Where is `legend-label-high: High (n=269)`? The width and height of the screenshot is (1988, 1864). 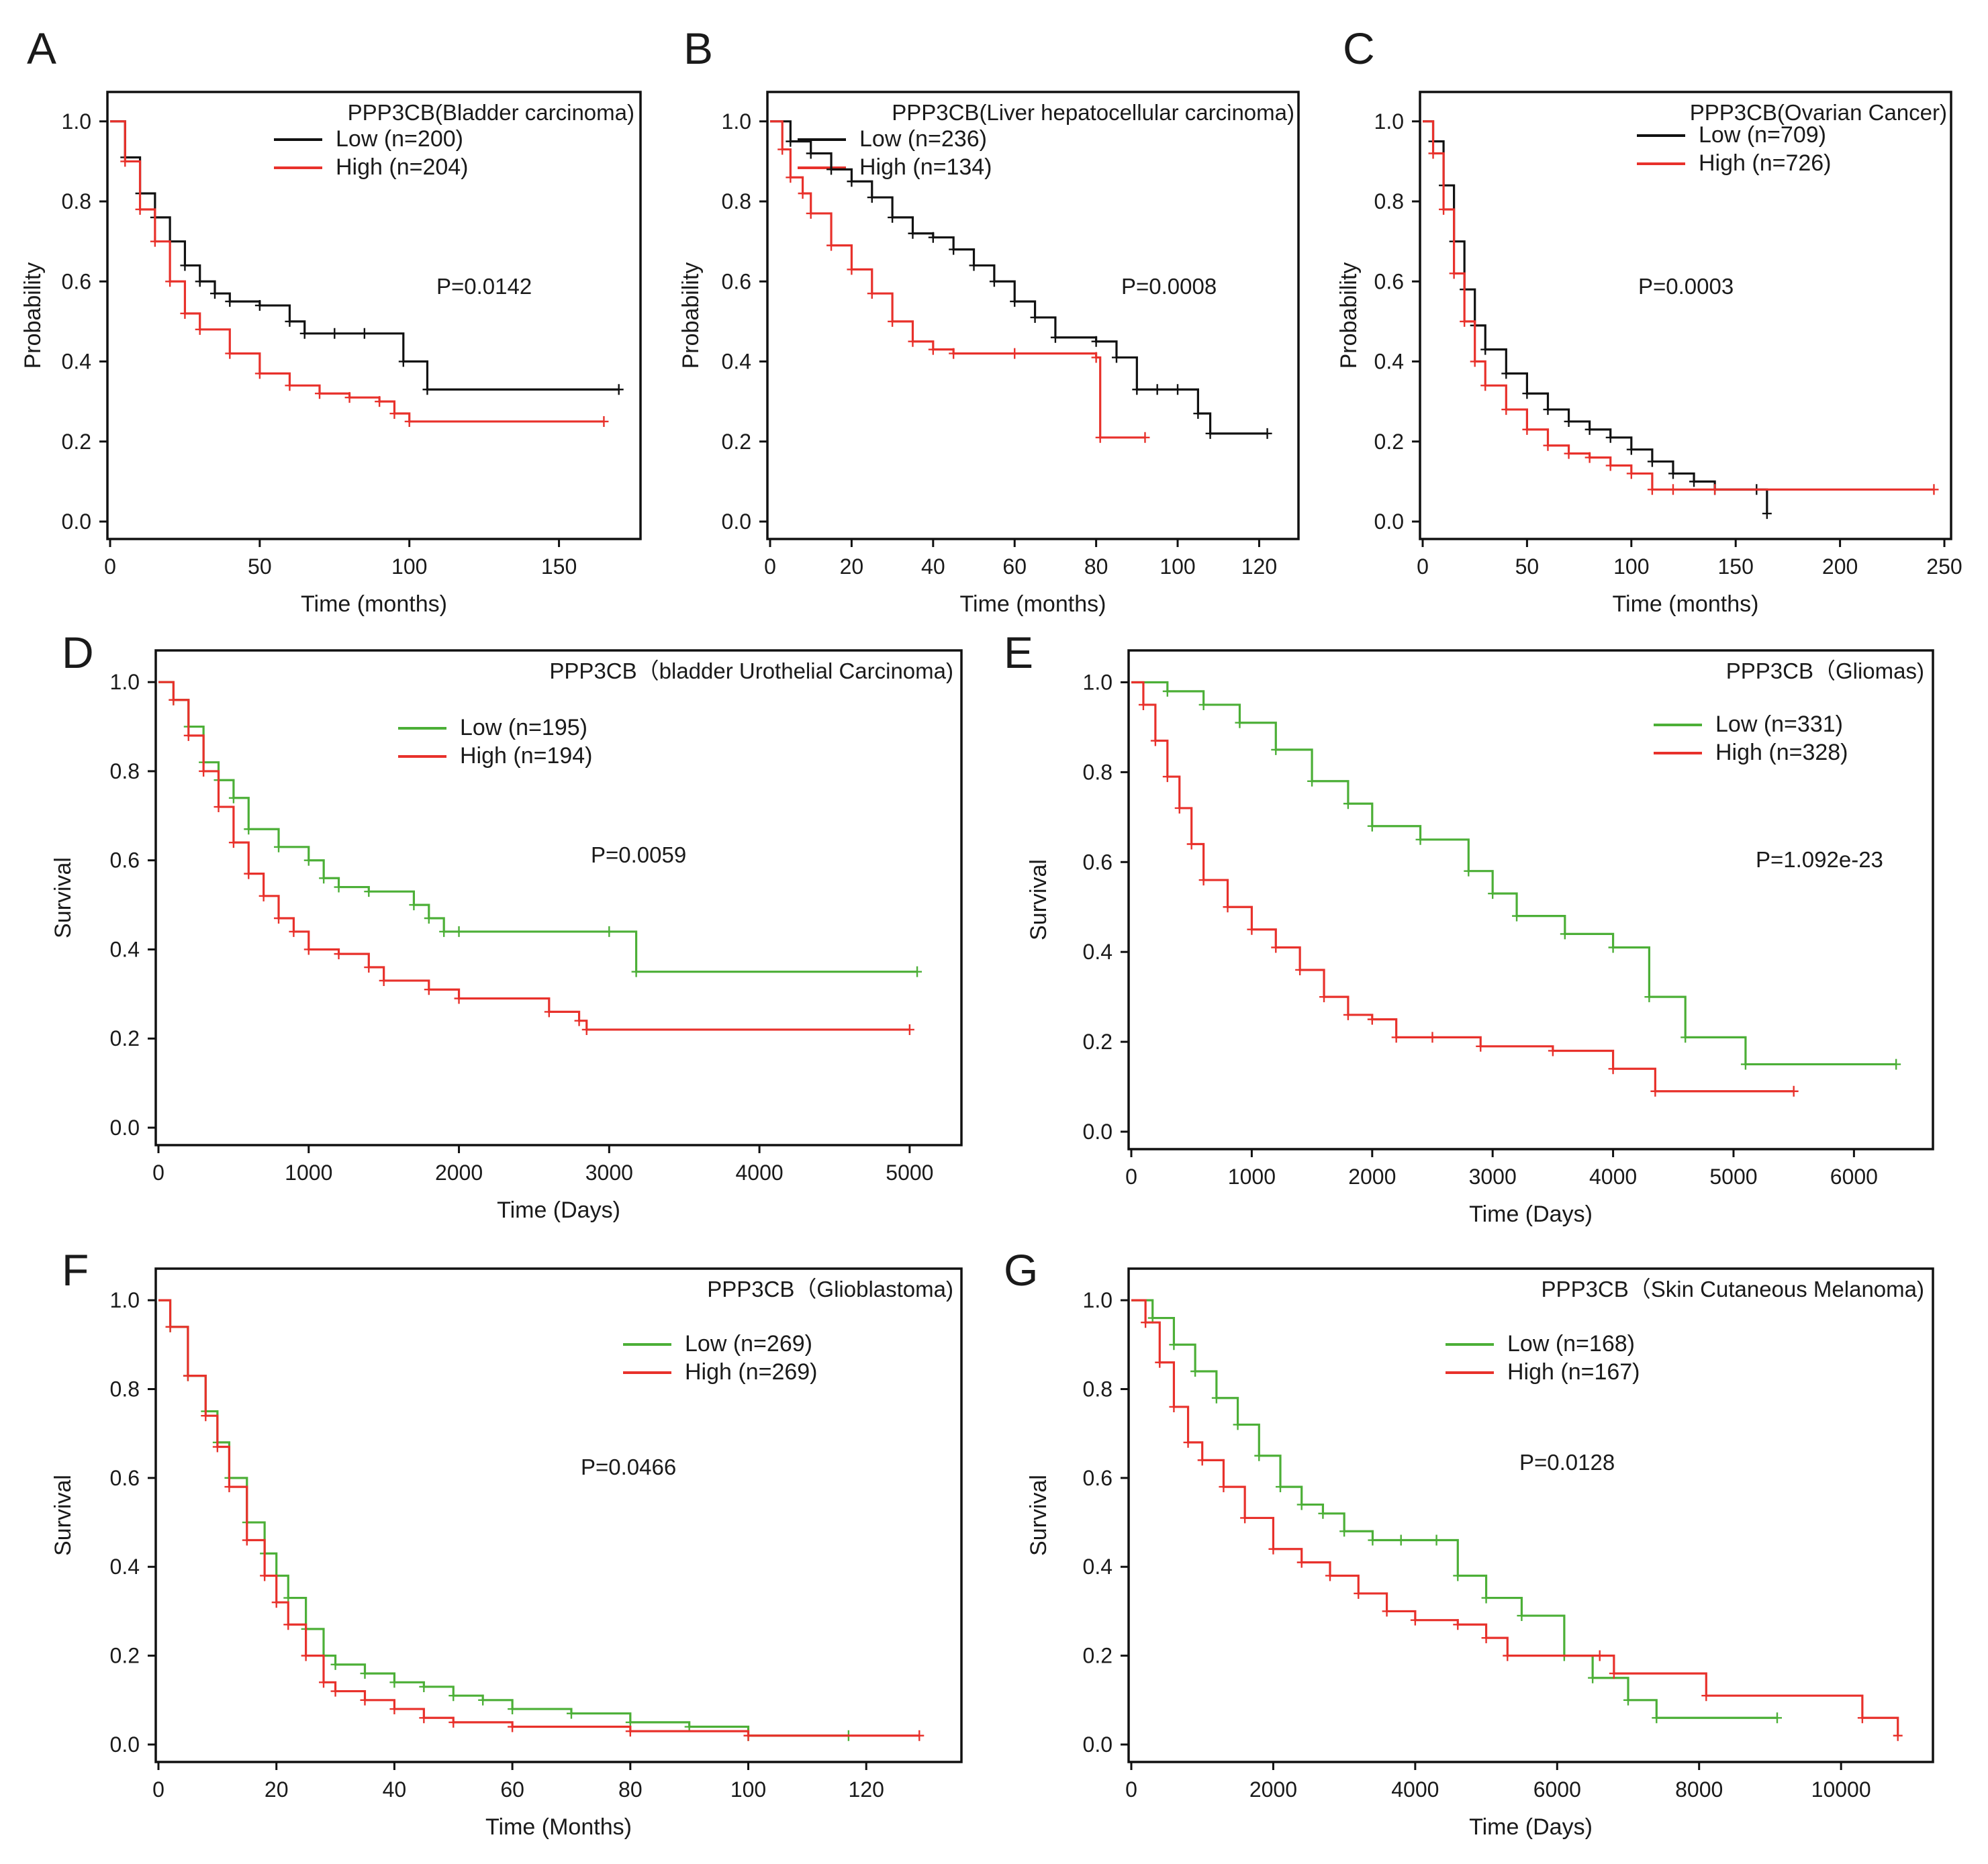 legend-label-high: High (n=269) is located at coordinates (751, 1372).